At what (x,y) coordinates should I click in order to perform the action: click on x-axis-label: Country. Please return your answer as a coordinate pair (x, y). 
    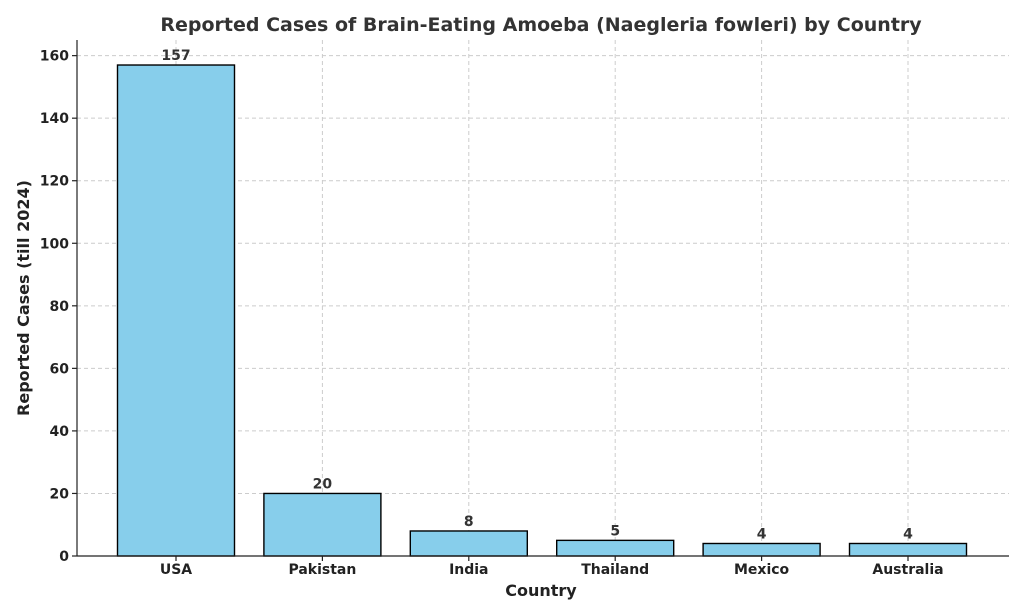
    Looking at the image, I should click on (541, 590).